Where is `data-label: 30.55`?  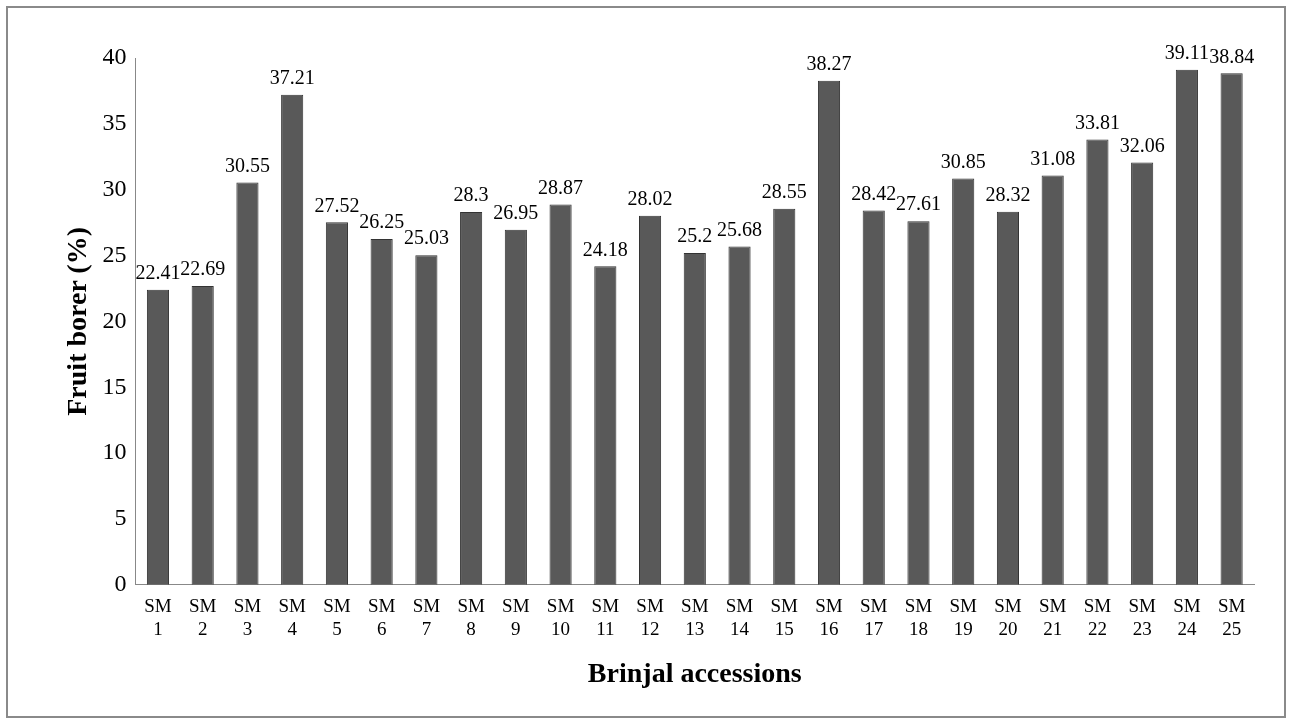 data-label: 30.55 is located at coordinates (247, 164).